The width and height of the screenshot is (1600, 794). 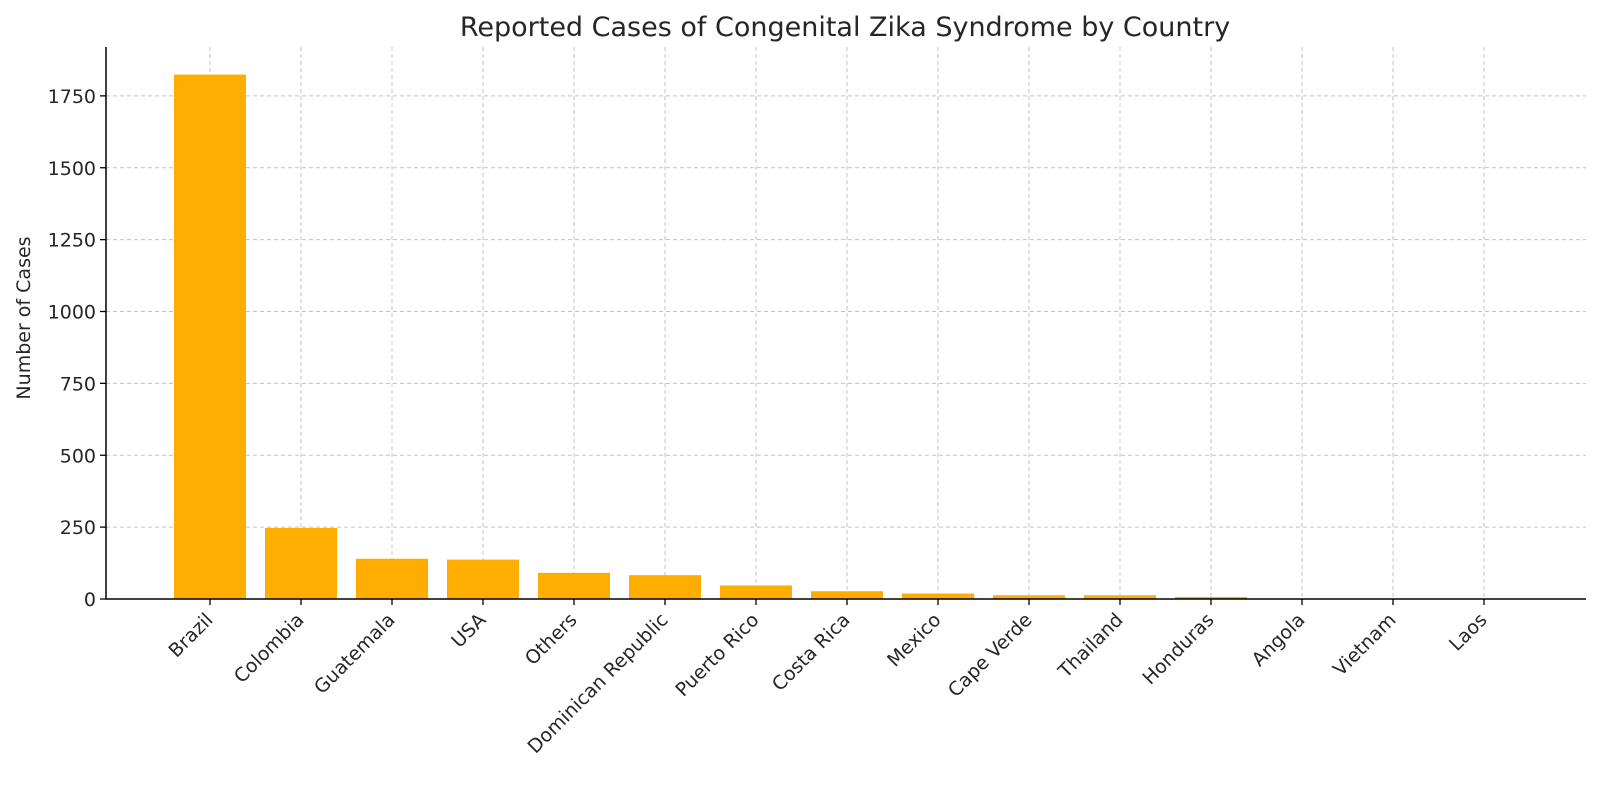 I want to click on y-tick-label: 500, so click(x=78, y=456).